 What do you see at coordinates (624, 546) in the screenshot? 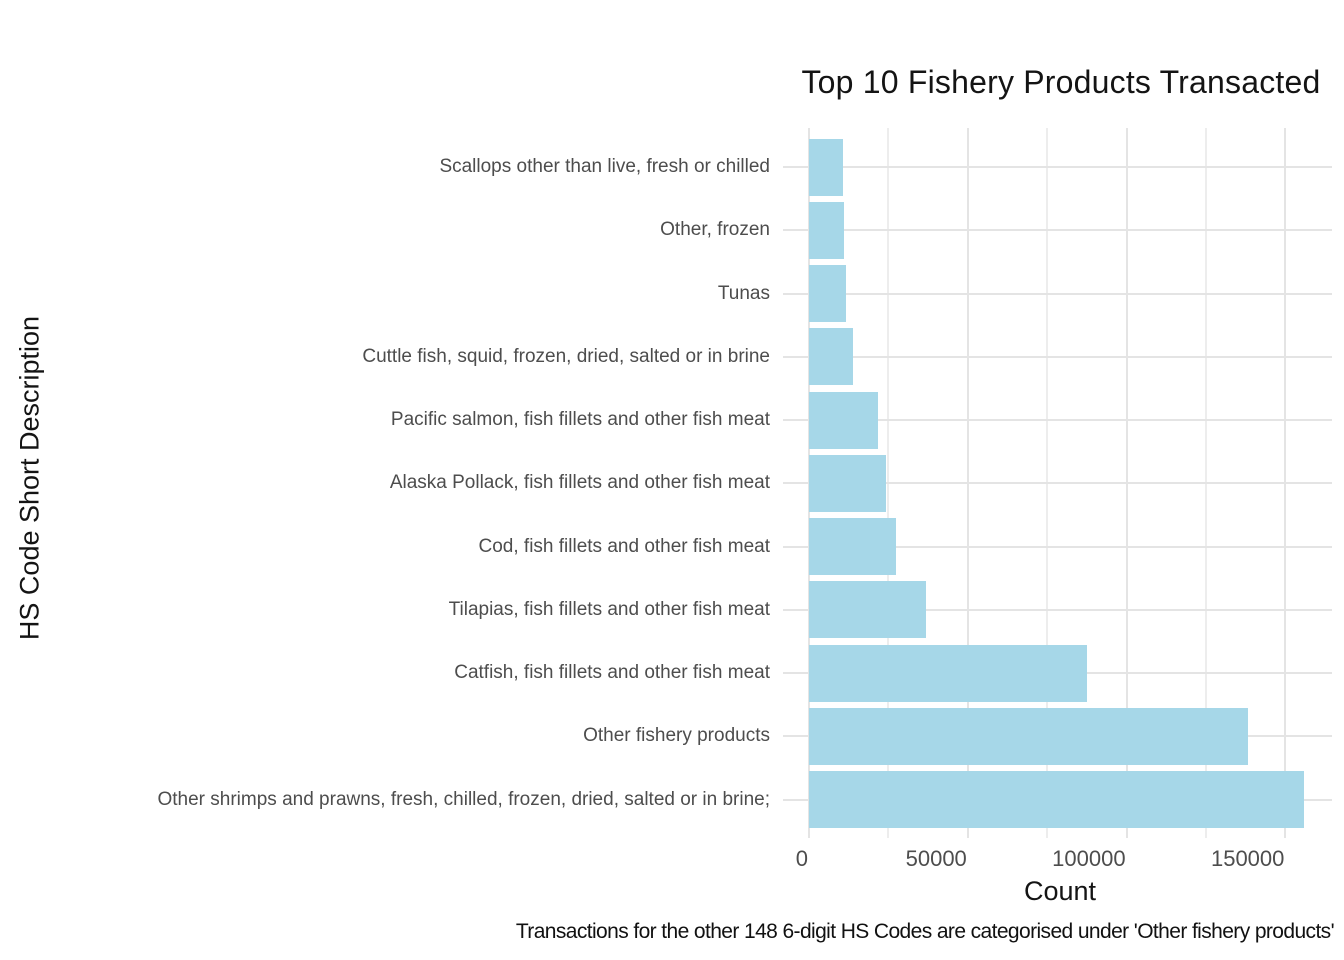
I see `y-axis-category-label: Cod, fish fillets and other fish meat` at bounding box center [624, 546].